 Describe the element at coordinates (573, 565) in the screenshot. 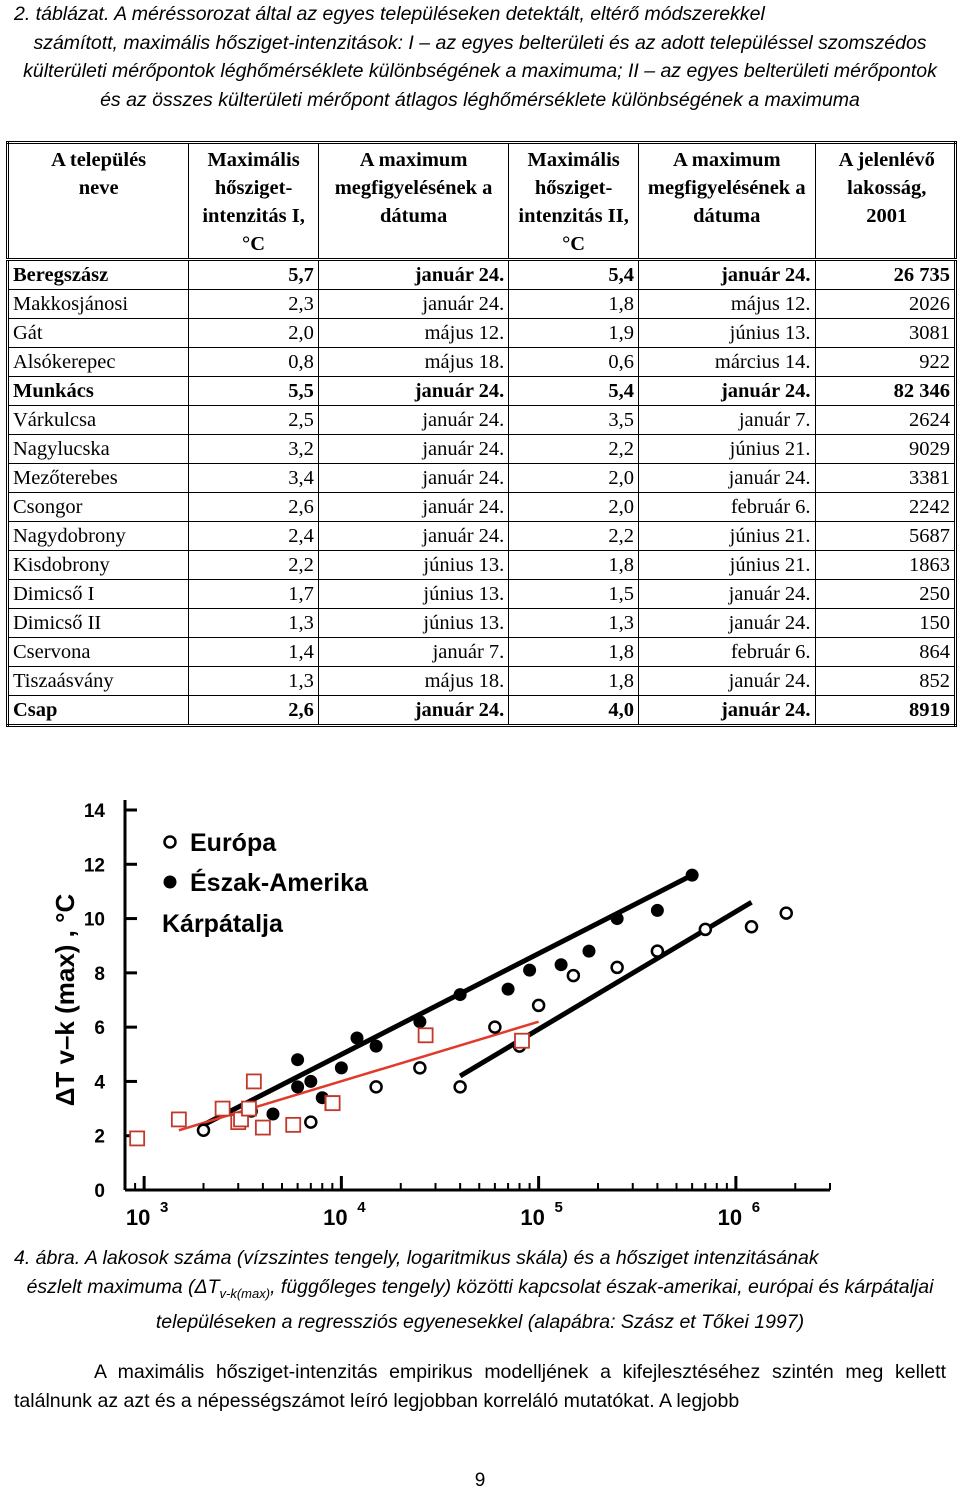

I see `cell-ii: 1,8` at that location.